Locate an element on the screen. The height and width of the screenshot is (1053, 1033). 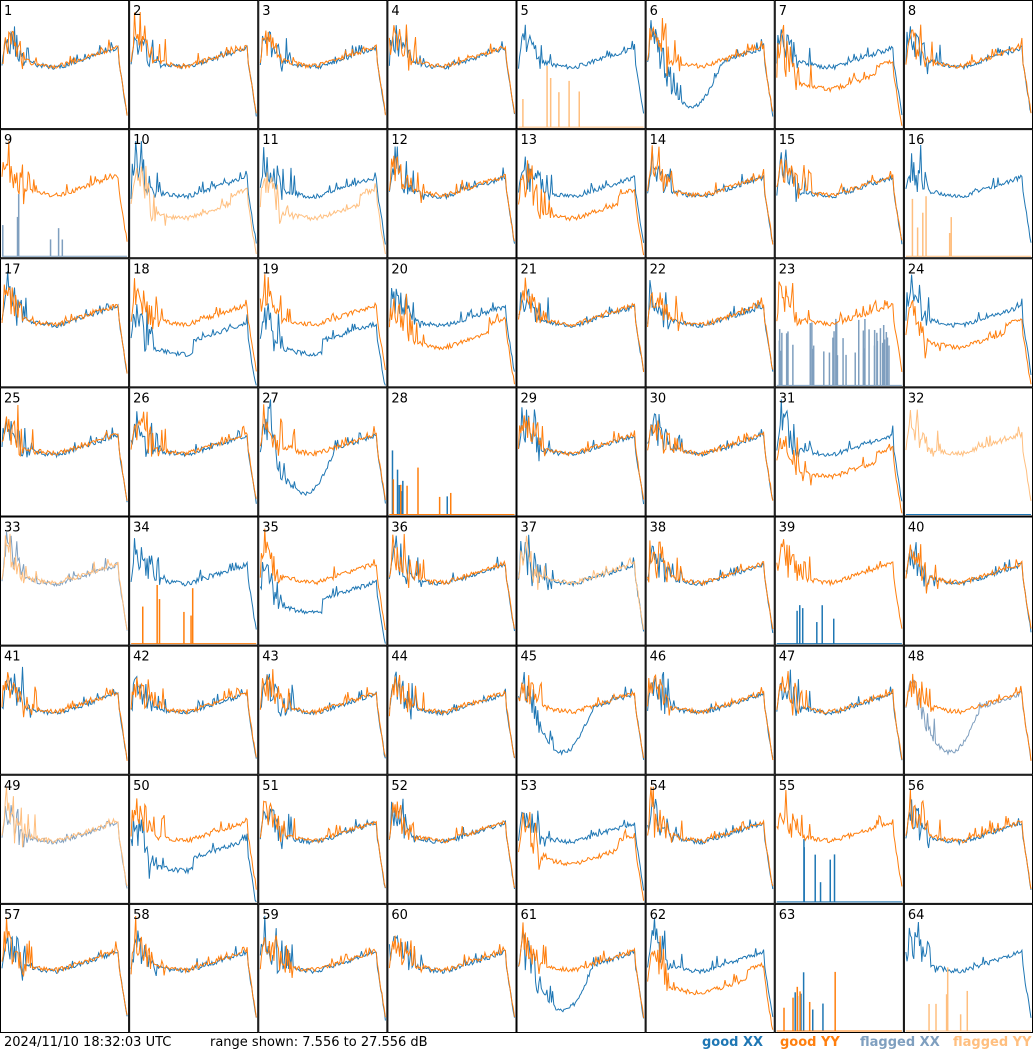
panel-label: 34 is located at coordinates (141, 528).